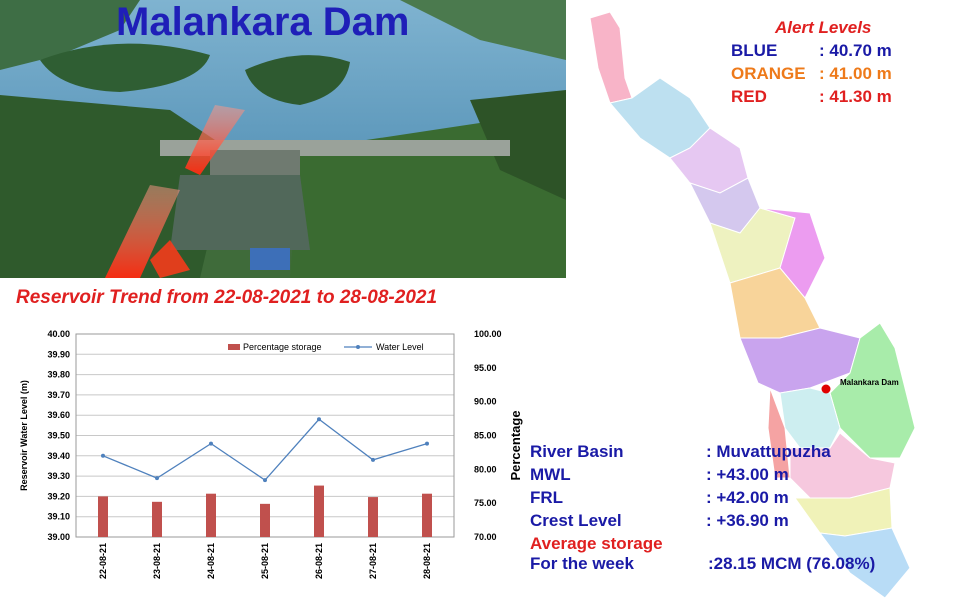  Describe the element at coordinates (582, 563) in the screenshot. I see `info-key: For the week` at that location.